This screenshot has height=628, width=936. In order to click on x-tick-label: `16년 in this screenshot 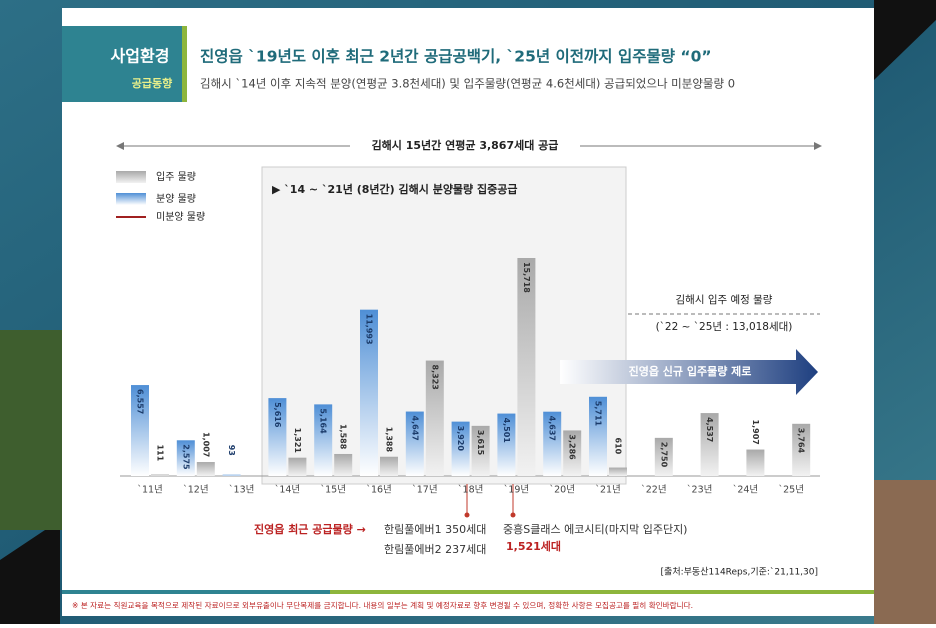, I will do `click(379, 490)`.